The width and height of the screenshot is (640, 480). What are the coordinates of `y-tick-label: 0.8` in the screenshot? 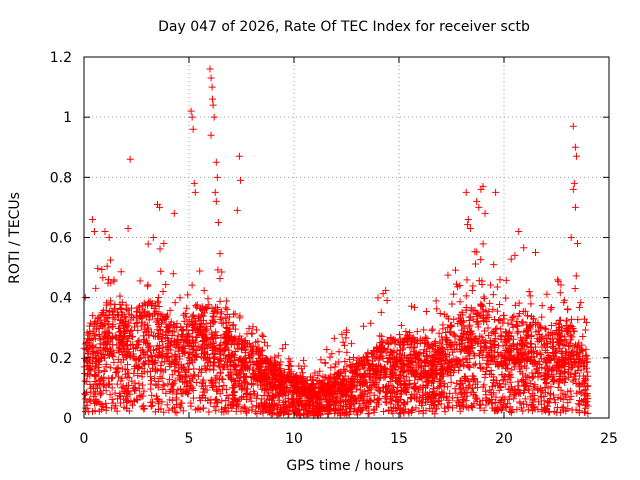 It's located at (61, 178).